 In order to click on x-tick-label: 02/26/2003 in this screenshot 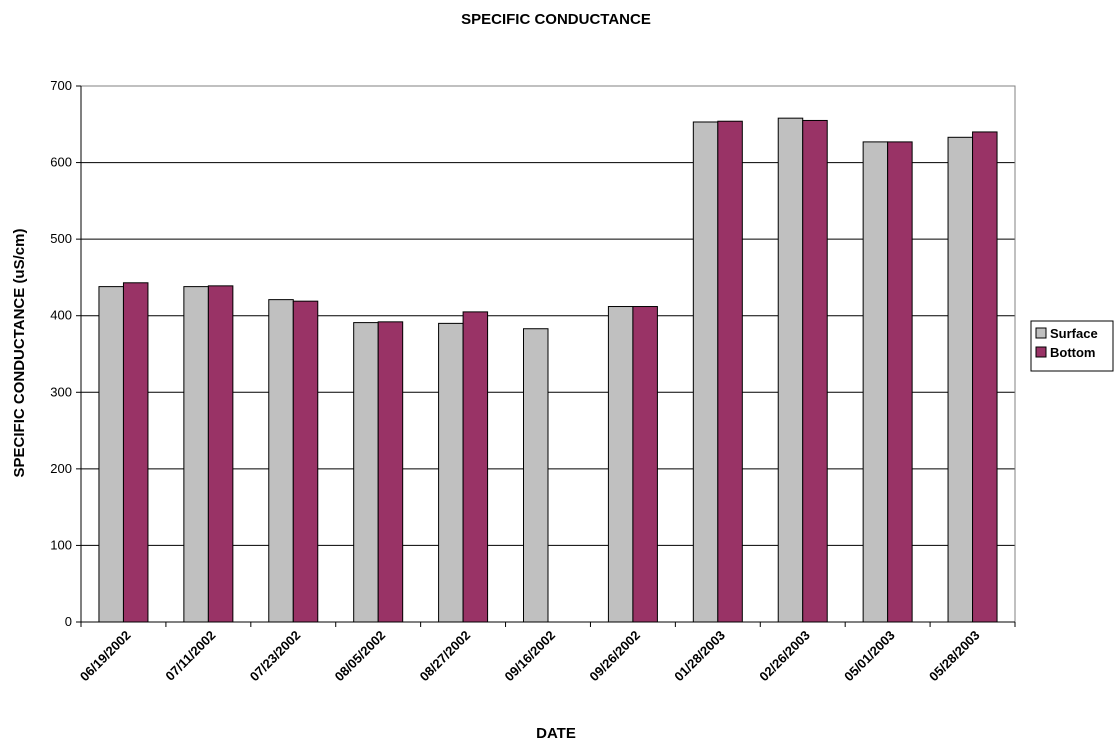, I will do `click(784, 656)`.